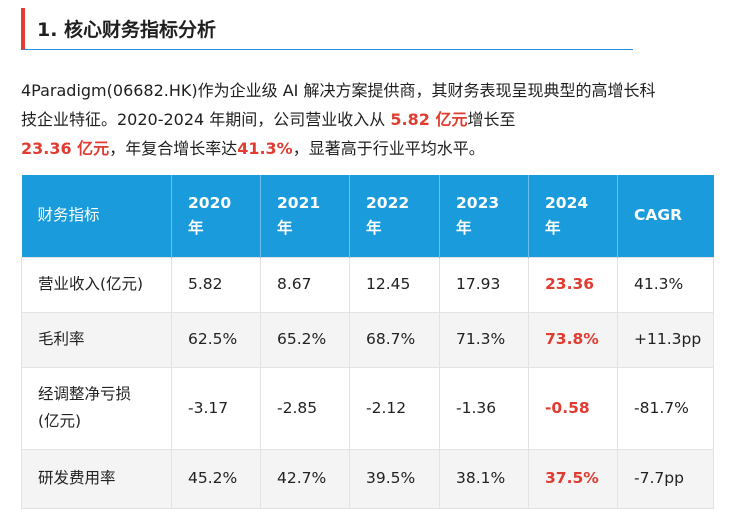 This screenshot has width=738, height=524. What do you see at coordinates (265, 148) in the screenshot?
I see `intro-highlight-cagr: 41.3%` at bounding box center [265, 148].